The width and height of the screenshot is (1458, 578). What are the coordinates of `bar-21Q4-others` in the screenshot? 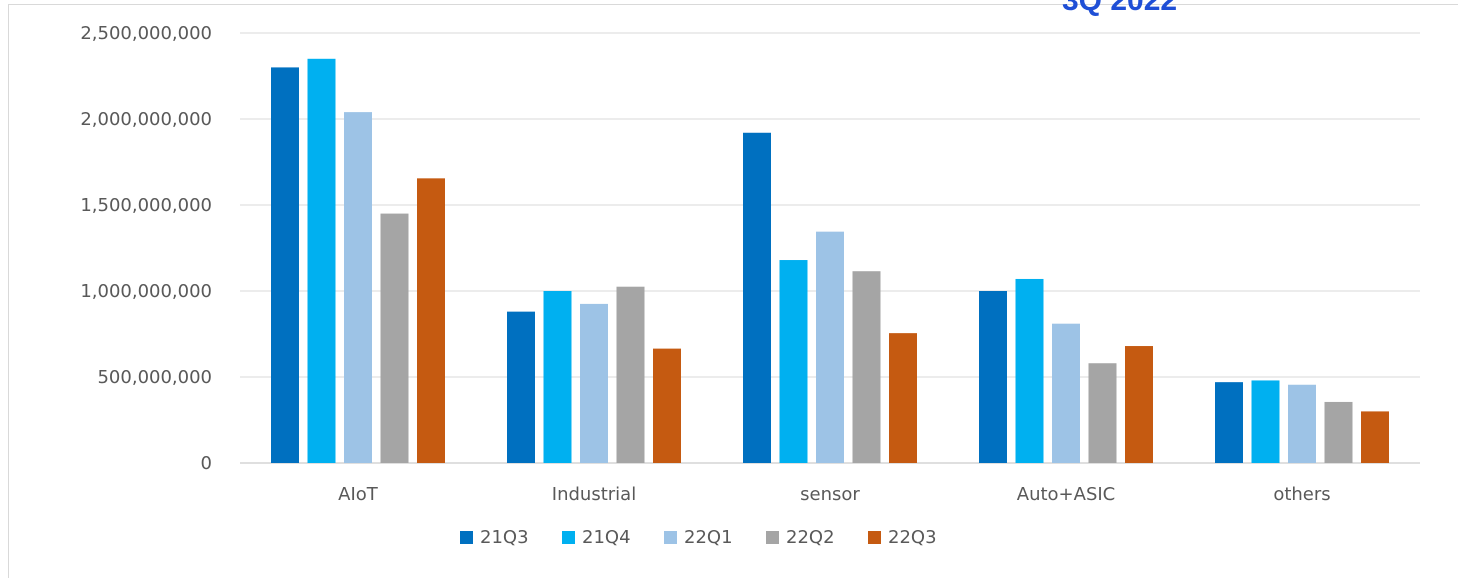 It's located at (1265, 421).